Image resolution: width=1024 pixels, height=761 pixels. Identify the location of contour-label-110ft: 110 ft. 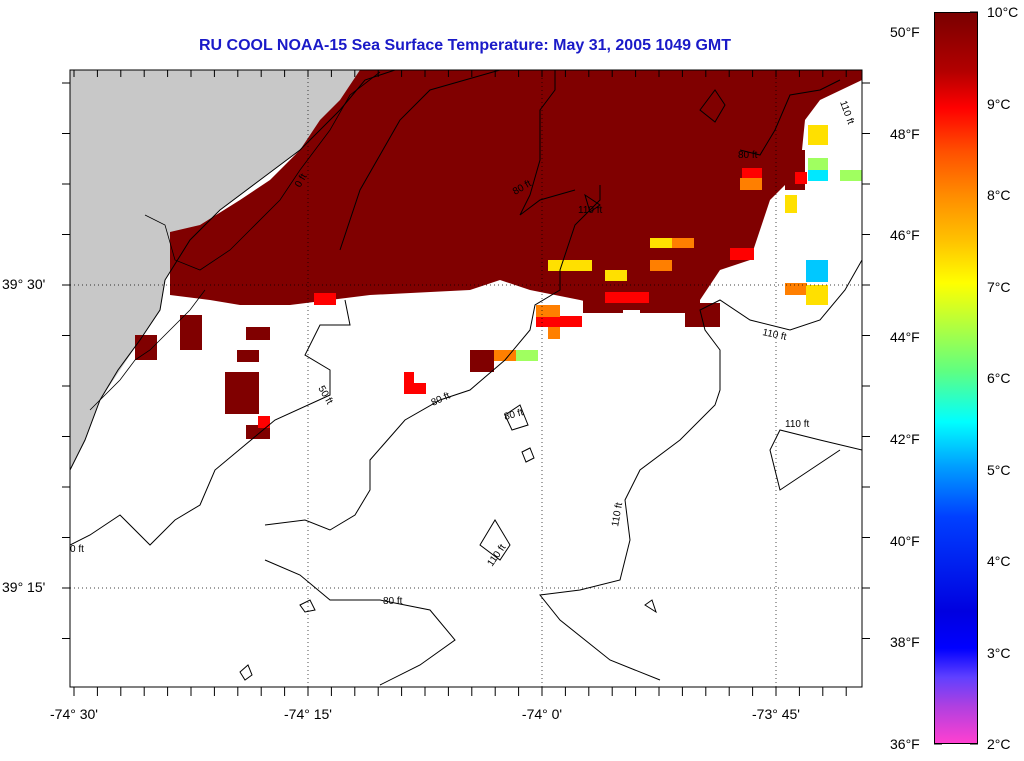
(590, 210).